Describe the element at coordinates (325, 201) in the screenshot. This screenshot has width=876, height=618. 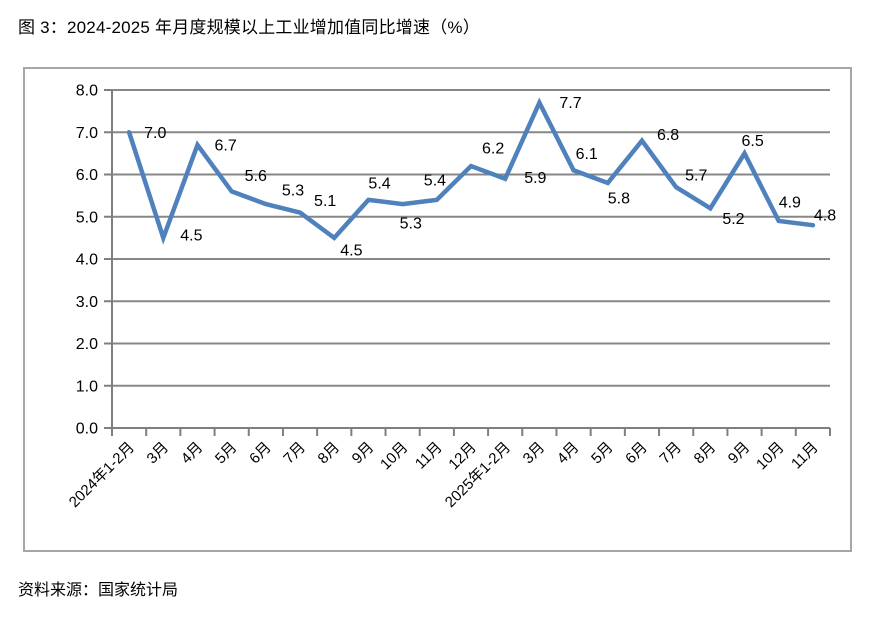
I see `svg-text: 5.1` at that location.